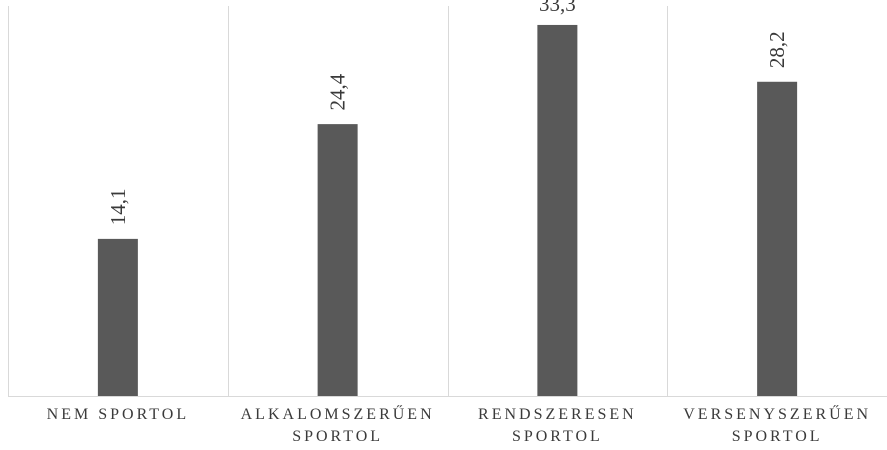 This screenshot has width=887, height=450. What do you see at coordinates (557, 8) in the screenshot?
I see `data-label: 33,3` at bounding box center [557, 8].